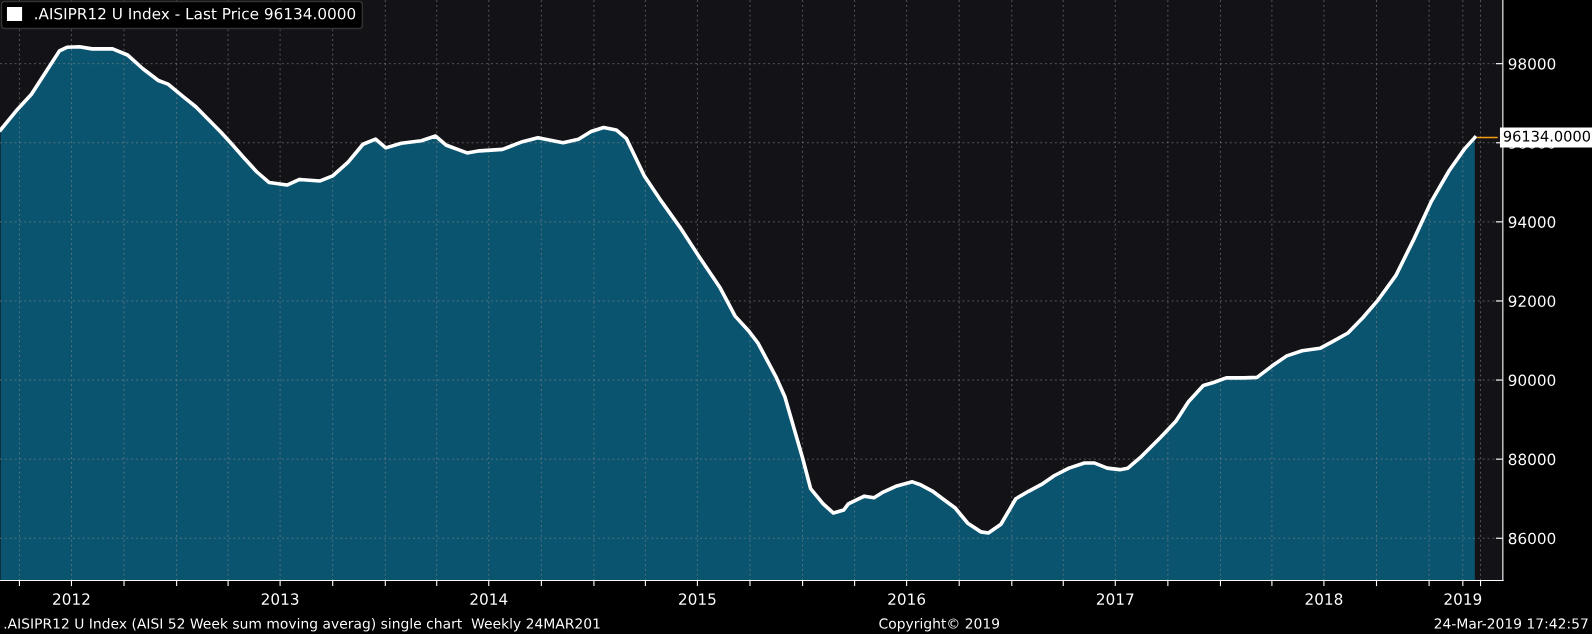  What do you see at coordinates (195, 13) in the screenshot?
I see `legend-label: .AISIPR12 U Index - Last Price 96134.0000` at bounding box center [195, 13].